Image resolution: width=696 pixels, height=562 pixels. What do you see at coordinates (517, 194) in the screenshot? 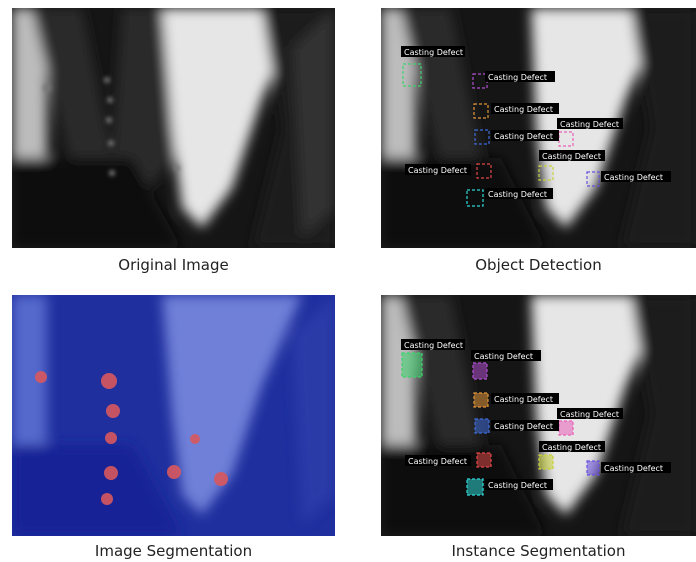
I see `detection-label-9: Casting Defect` at bounding box center [517, 194].